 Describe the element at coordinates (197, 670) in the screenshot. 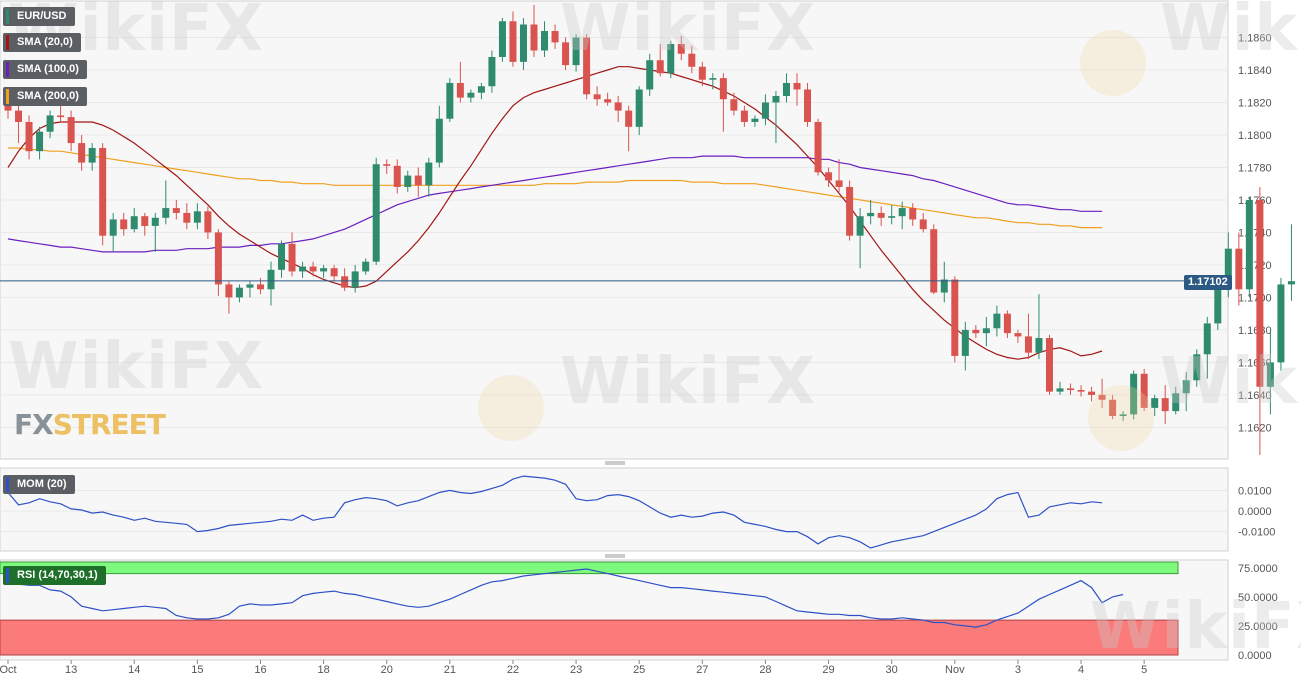

I see `x-tick-label: 15` at that location.